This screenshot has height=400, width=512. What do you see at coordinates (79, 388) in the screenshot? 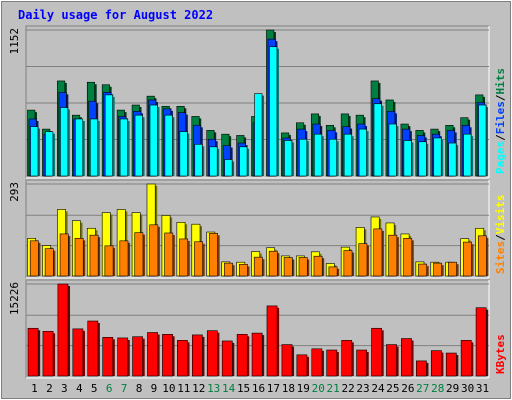
I see `x-tick-label-day-4: 4` at bounding box center [79, 388].